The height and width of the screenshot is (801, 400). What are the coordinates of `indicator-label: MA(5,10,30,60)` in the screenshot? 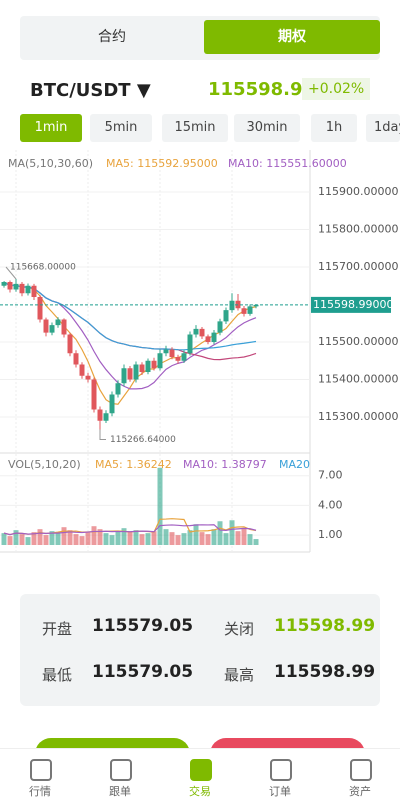 It's located at (50, 163).